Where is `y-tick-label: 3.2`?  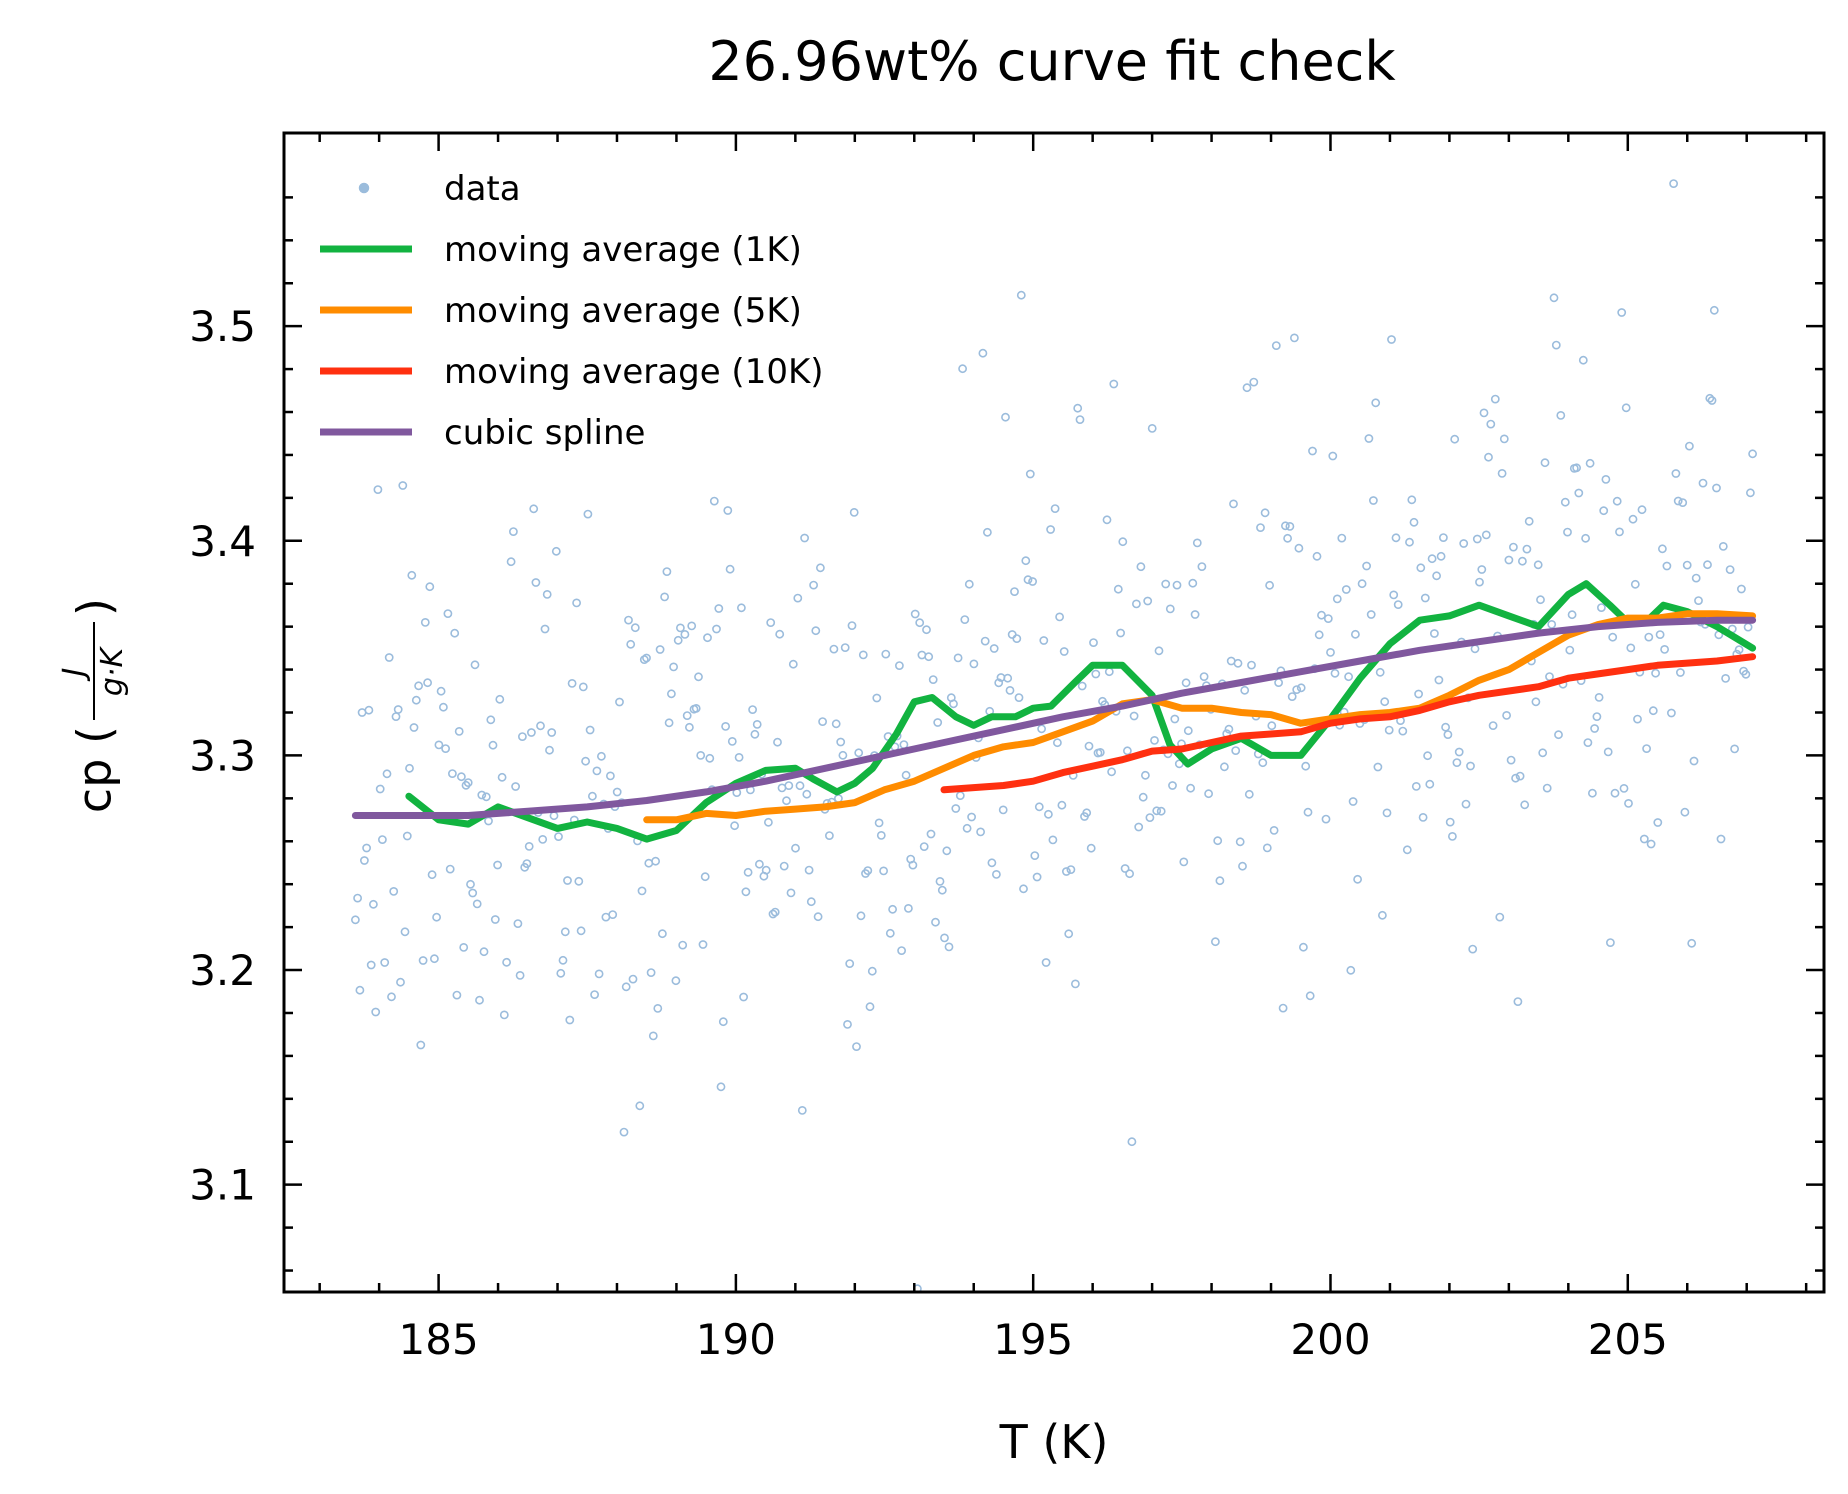 y-tick-label: 3.2 is located at coordinates (222, 970).